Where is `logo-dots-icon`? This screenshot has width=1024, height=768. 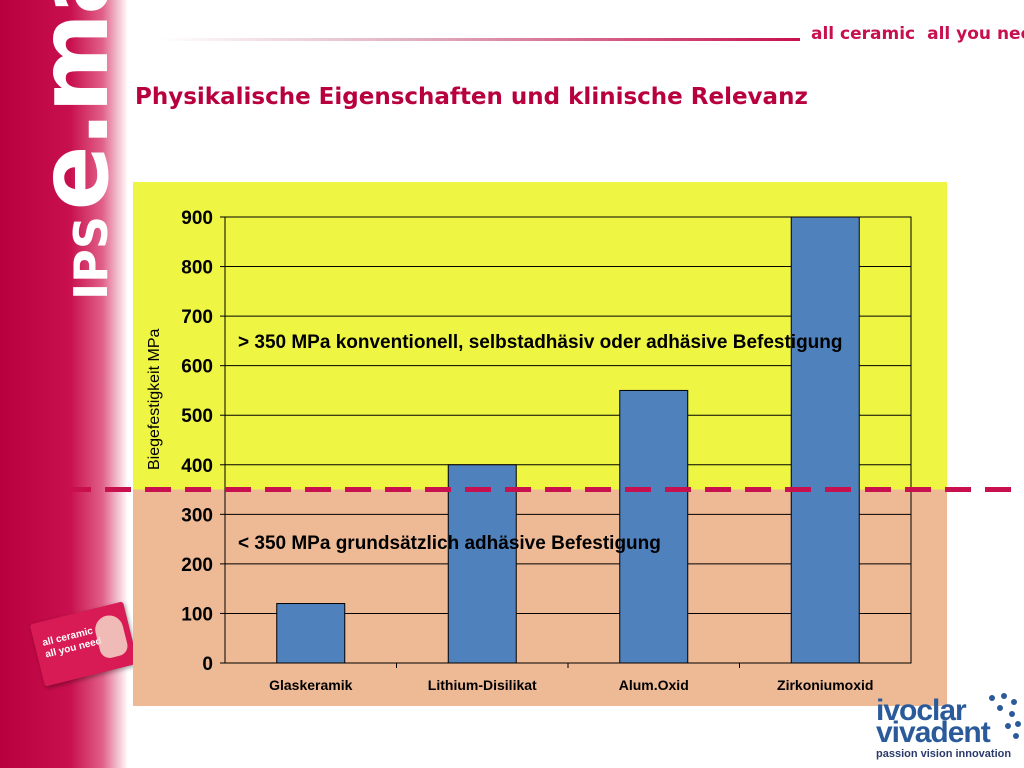
logo-dots-icon is located at coordinates (1005, 716).